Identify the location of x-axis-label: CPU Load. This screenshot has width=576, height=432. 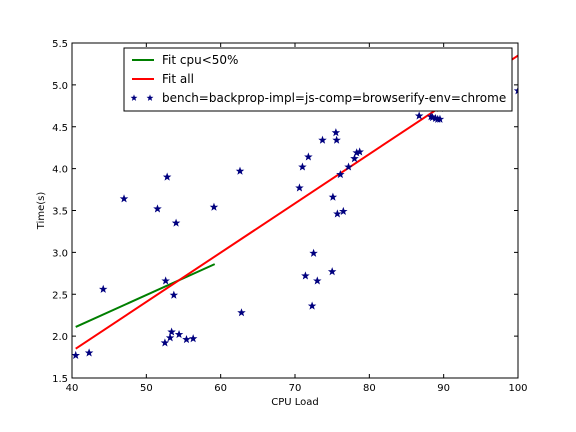
(295, 402).